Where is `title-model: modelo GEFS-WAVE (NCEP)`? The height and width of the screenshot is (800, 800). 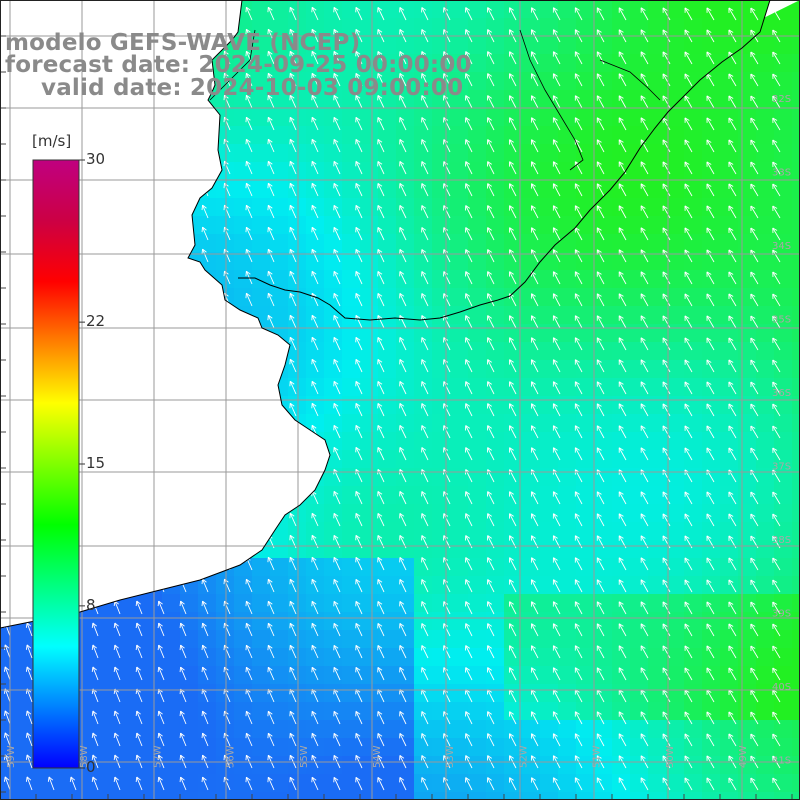
title-model: modelo GEFS-WAVE (NCEP) is located at coordinates (183, 43).